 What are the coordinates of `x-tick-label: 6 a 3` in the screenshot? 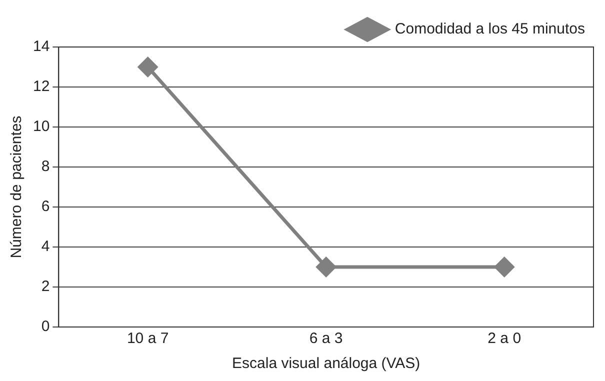 It's located at (326, 339).